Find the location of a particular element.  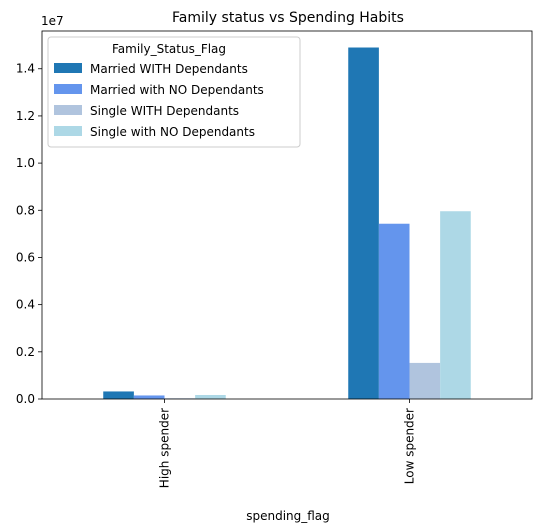

y-tick-label: 1.0 is located at coordinates (25, 163).